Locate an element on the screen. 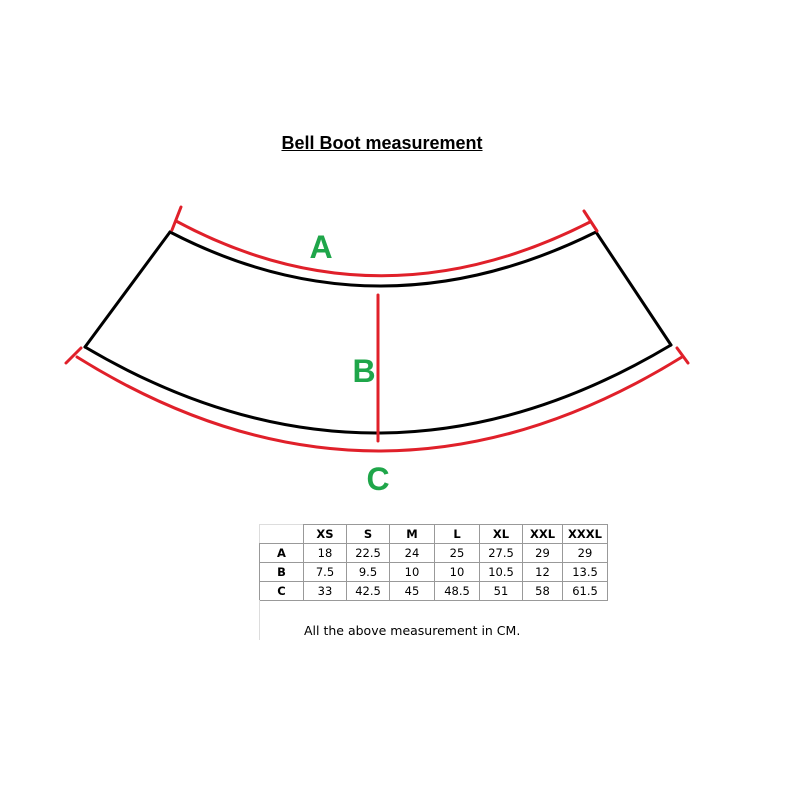 The image size is (800, 800). row-label: A is located at coordinates (281, 553).